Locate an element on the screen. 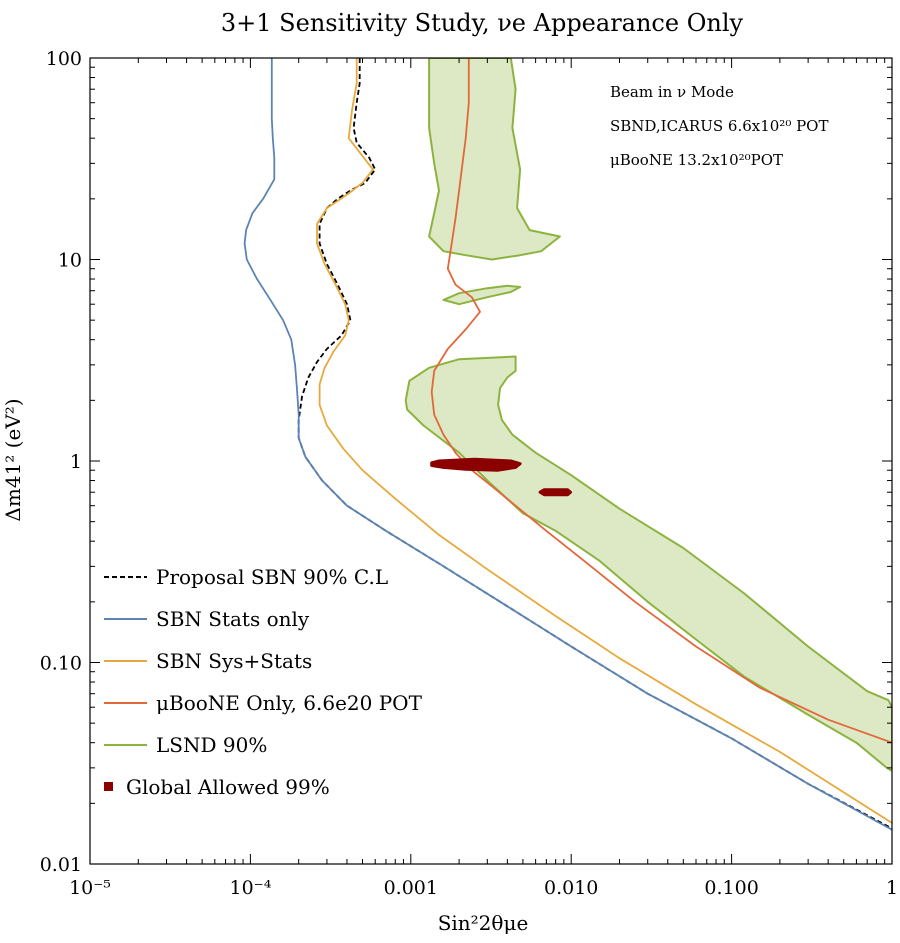  y-axis-label: Δm41² (eV²) is located at coordinates (13, 459).